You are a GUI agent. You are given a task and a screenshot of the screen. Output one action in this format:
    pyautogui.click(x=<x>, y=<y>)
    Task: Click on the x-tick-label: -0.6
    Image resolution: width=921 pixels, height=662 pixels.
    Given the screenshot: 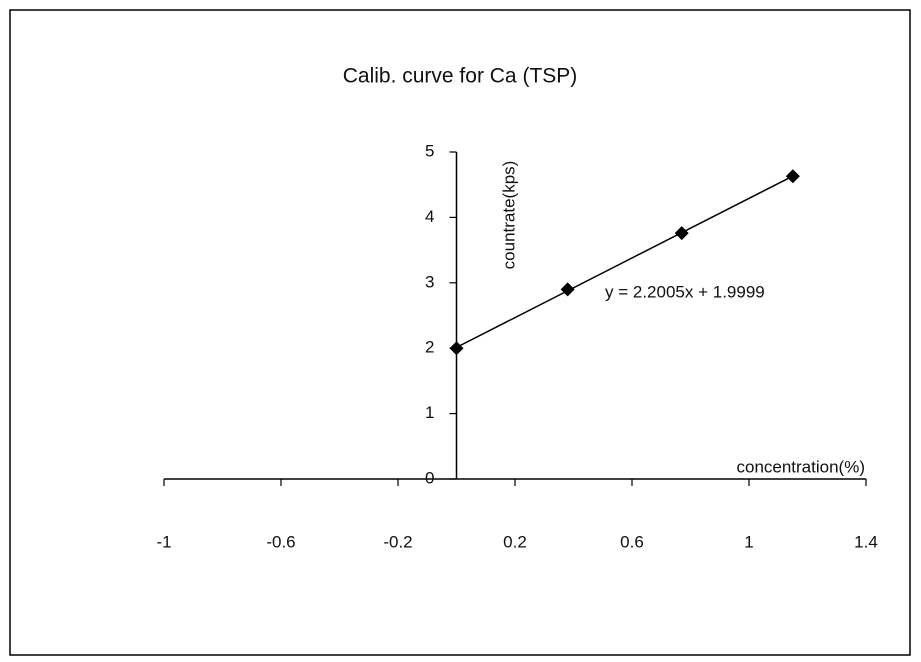 What is the action you would take?
    pyautogui.click(x=280, y=541)
    